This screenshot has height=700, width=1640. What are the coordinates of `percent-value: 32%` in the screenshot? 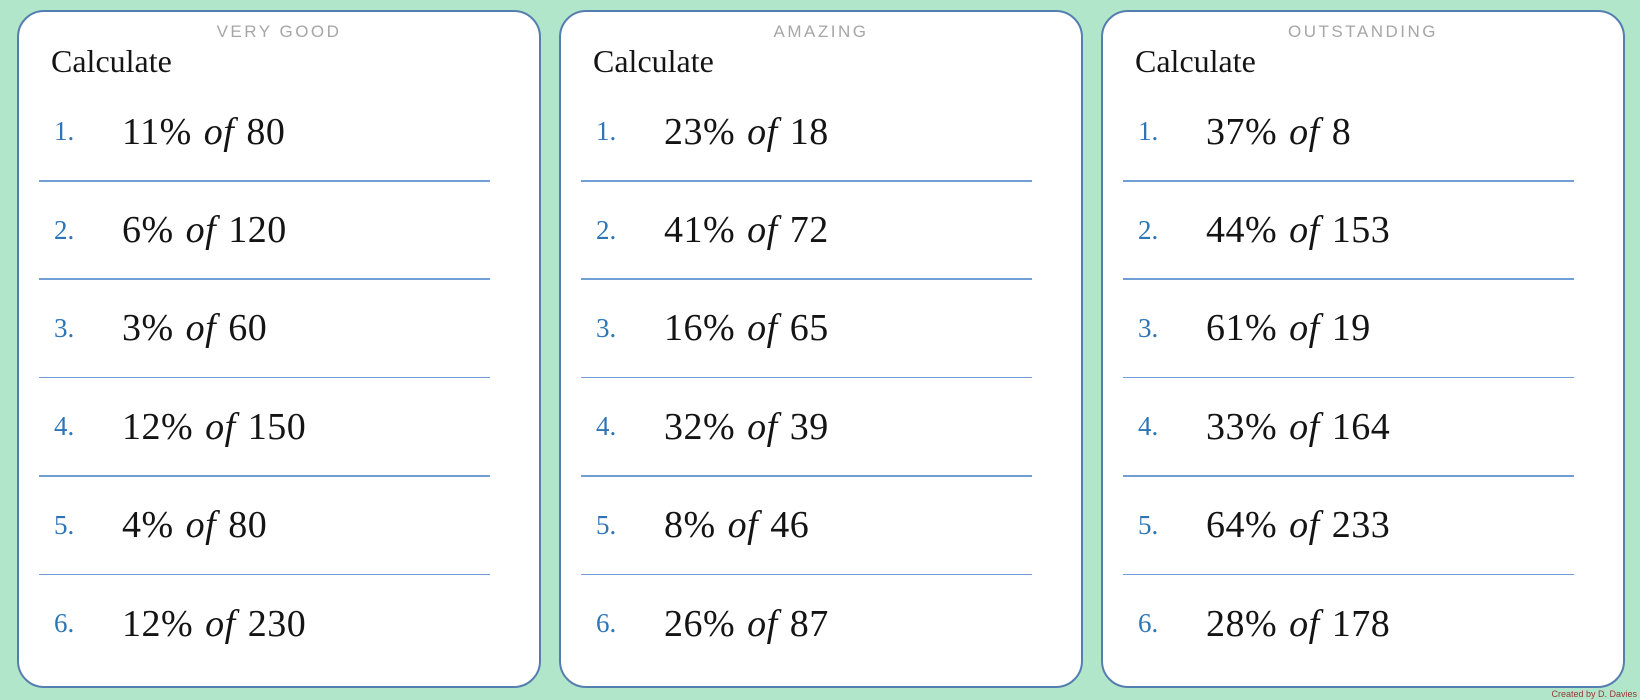 It's located at (700, 426).